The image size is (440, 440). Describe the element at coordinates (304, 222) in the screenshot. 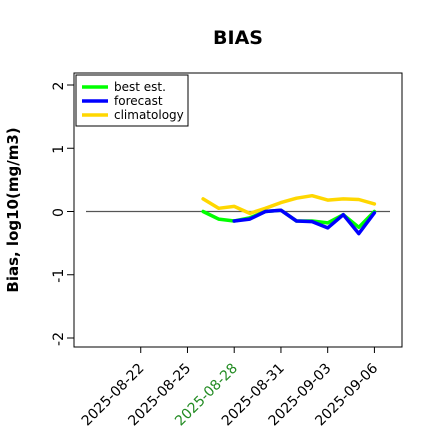

I see `series-line-forecast` at that location.